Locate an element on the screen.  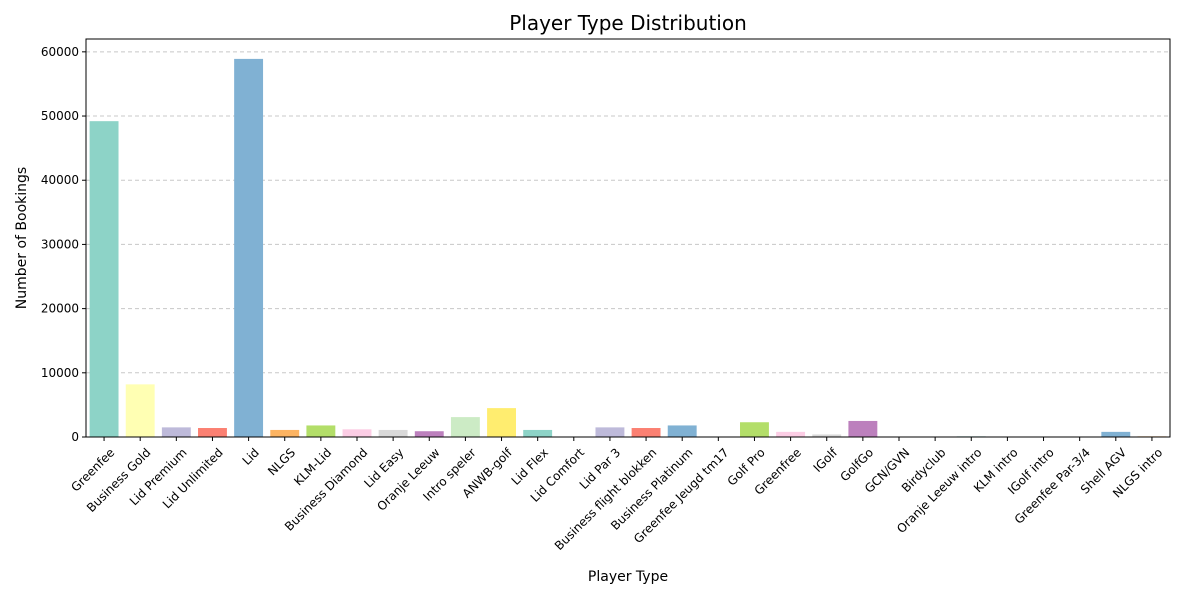
y-axis-title: Number of Bookings is located at coordinates (22, 238).